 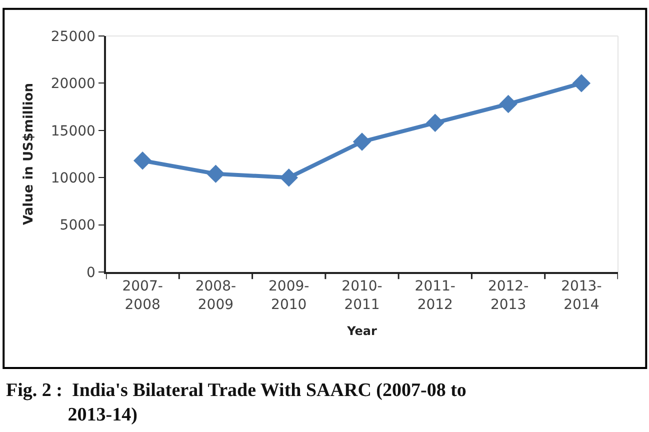 I want to click on x-tick-label: 2008-2009, so click(x=215, y=295).